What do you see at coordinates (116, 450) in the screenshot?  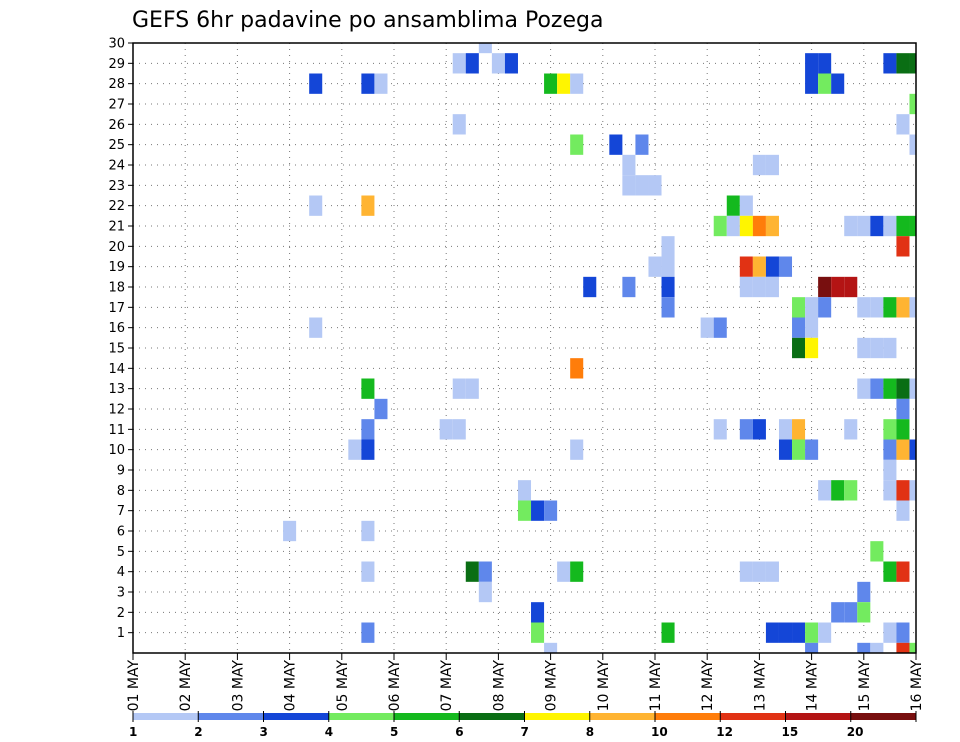 I see `y-tick-label: 10` at bounding box center [116, 450].